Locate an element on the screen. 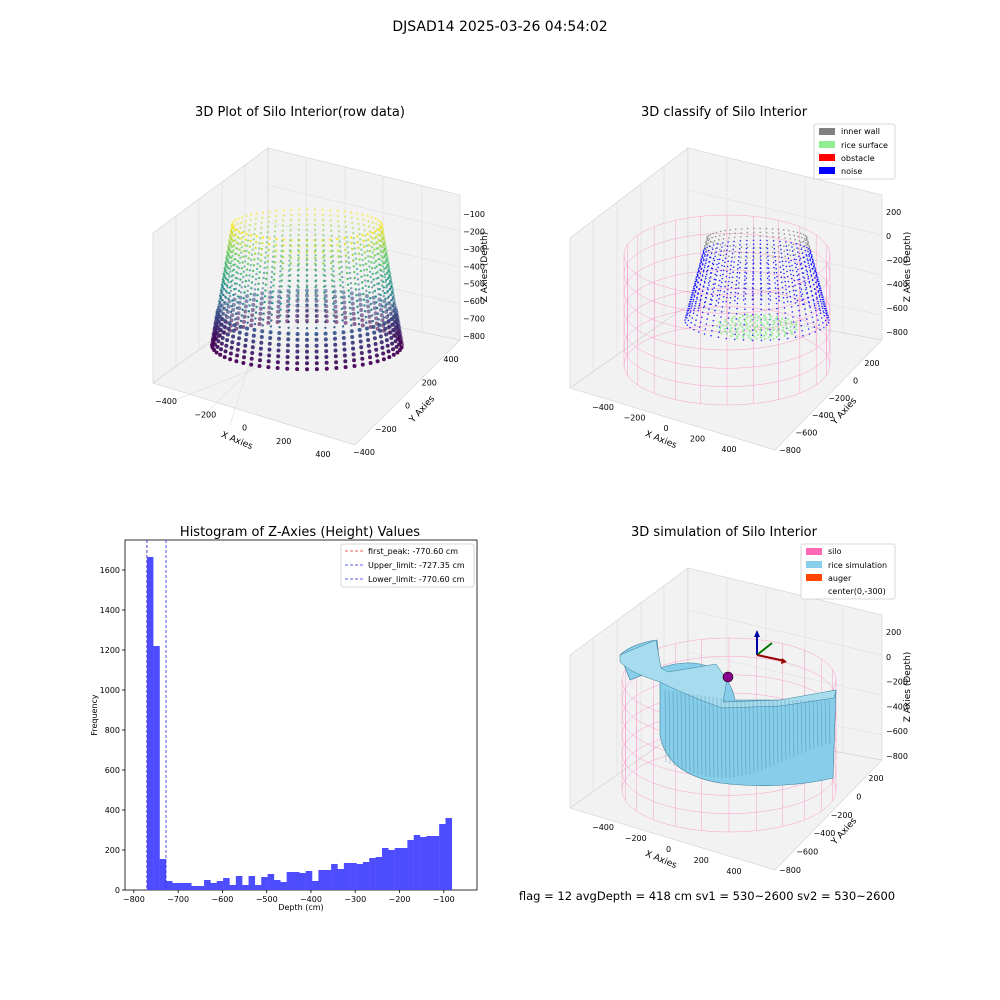 This screenshot has width=1000, height=1000. classify-z-tick-label: −400 is located at coordinates (897, 284).